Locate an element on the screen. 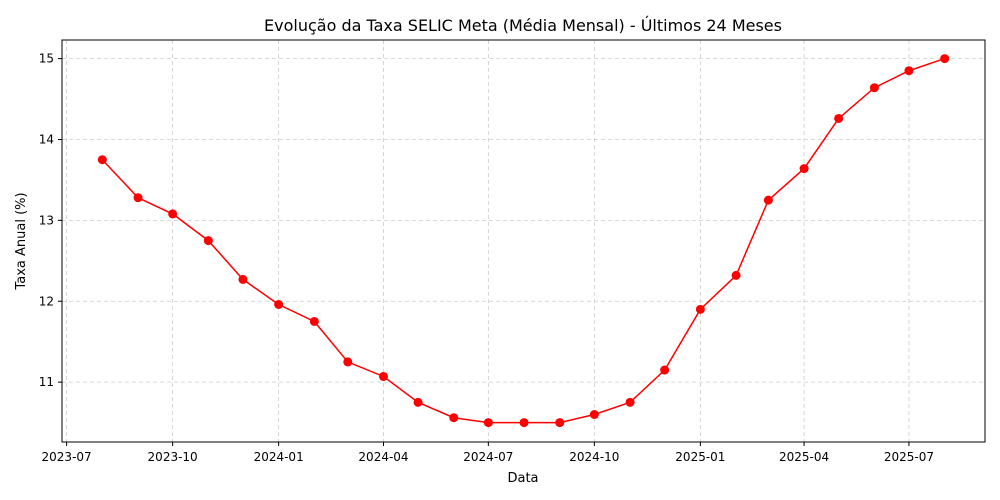 Image resolution: width=1000 pixels, height=500 pixels. x-tick-label: 2025-01 is located at coordinates (700, 457).